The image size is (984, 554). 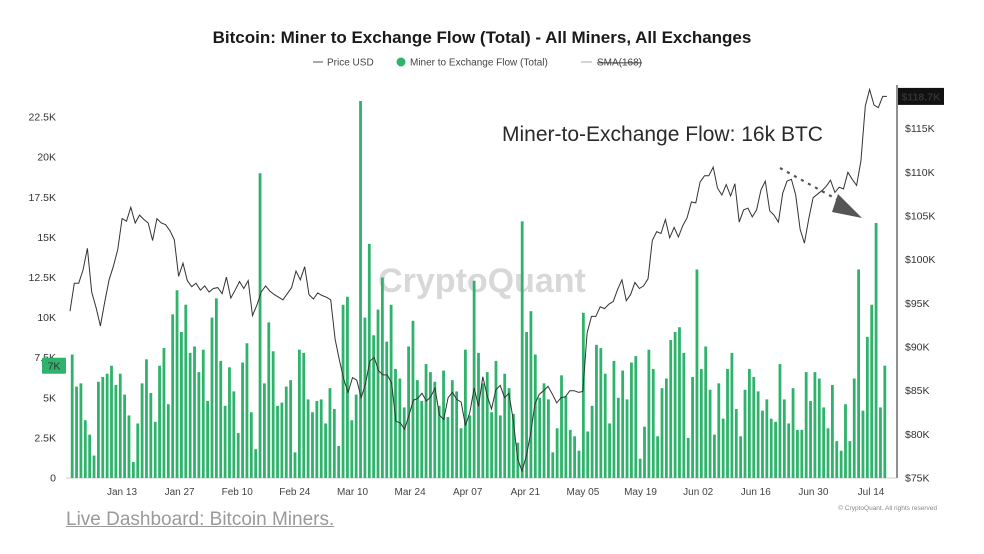 I want to click on left-tick-label: 15K, so click(x=46, y=238).